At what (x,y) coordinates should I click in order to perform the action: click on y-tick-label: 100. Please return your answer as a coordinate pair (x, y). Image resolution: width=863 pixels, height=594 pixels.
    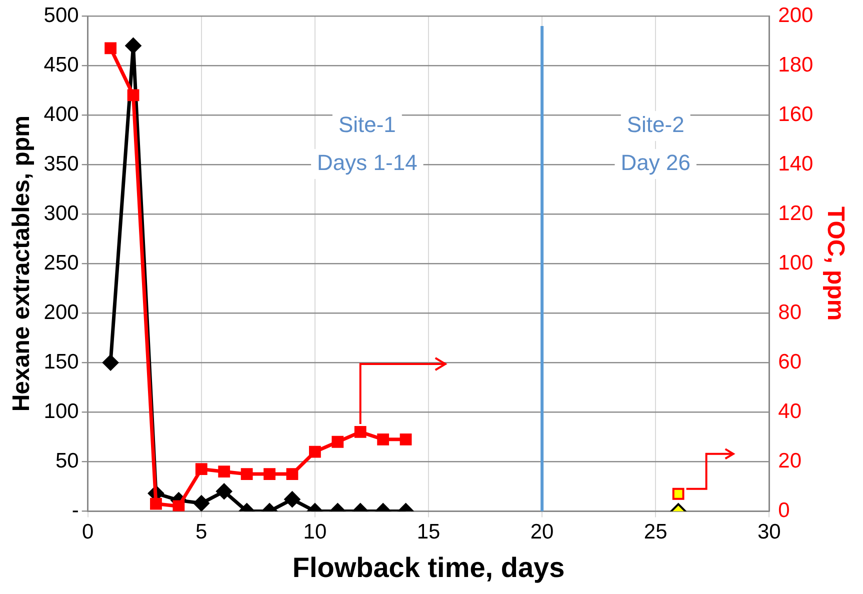
    Looking at the image, I should click on (61, 411).